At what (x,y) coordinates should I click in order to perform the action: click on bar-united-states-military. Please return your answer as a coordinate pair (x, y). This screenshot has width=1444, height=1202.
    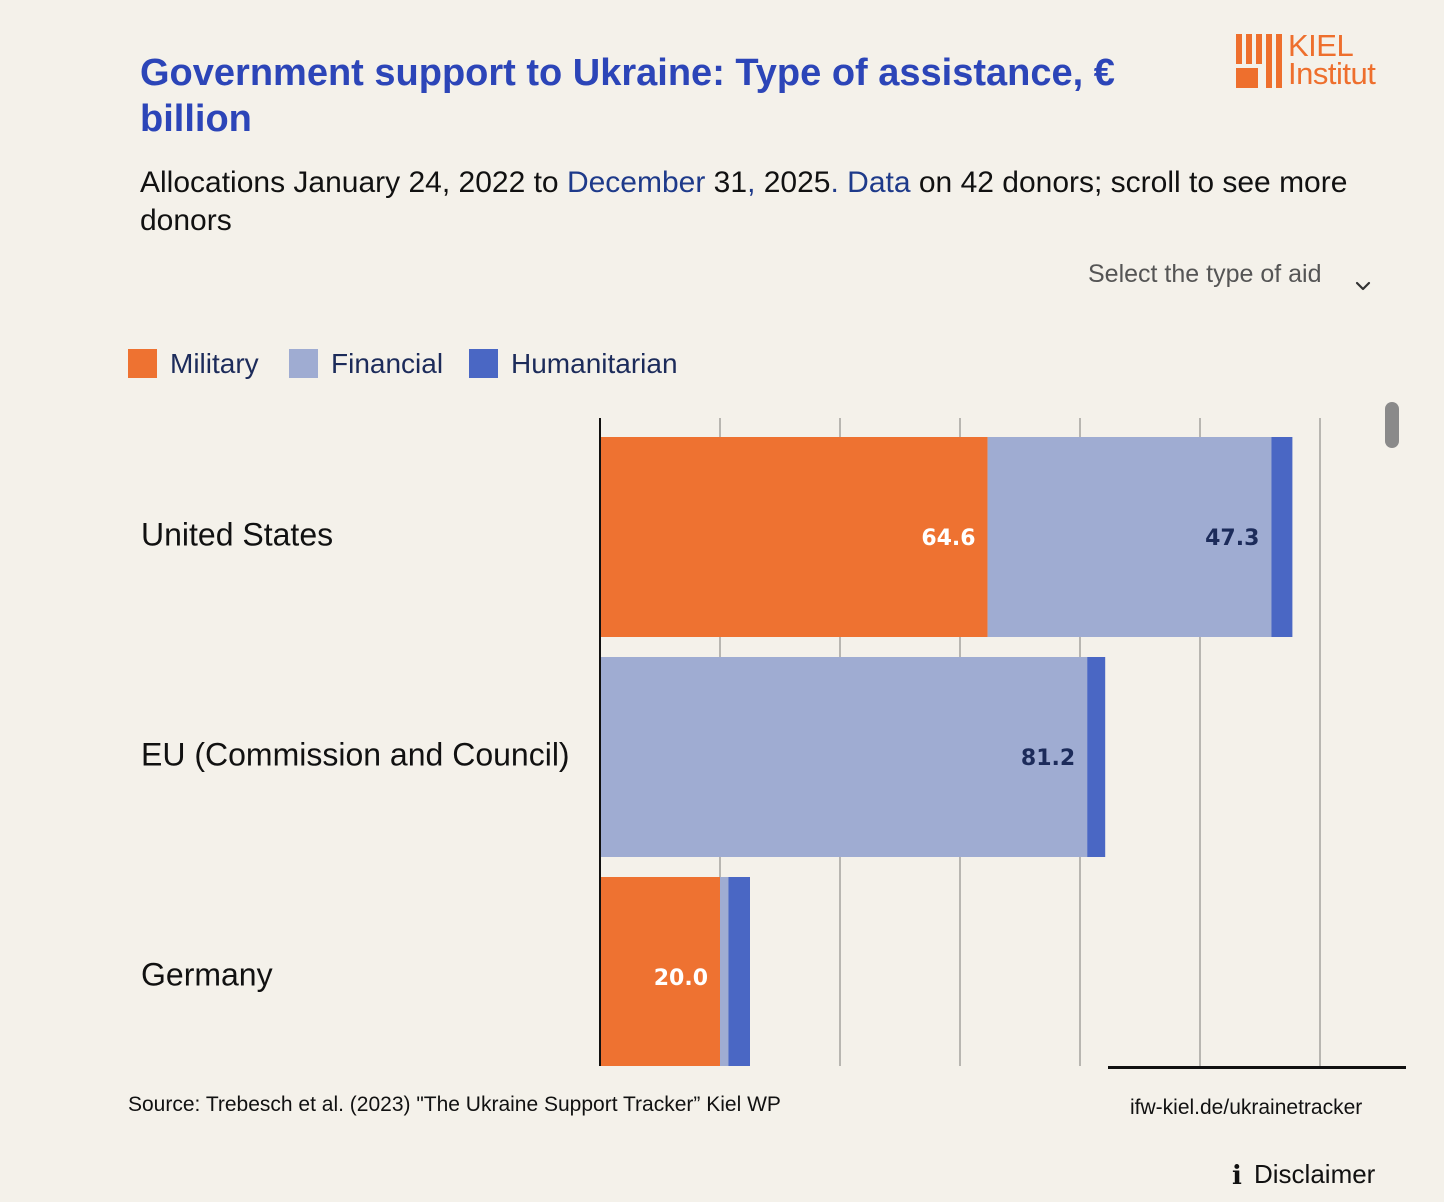
    Looking at the image, I should click on (794, 537).